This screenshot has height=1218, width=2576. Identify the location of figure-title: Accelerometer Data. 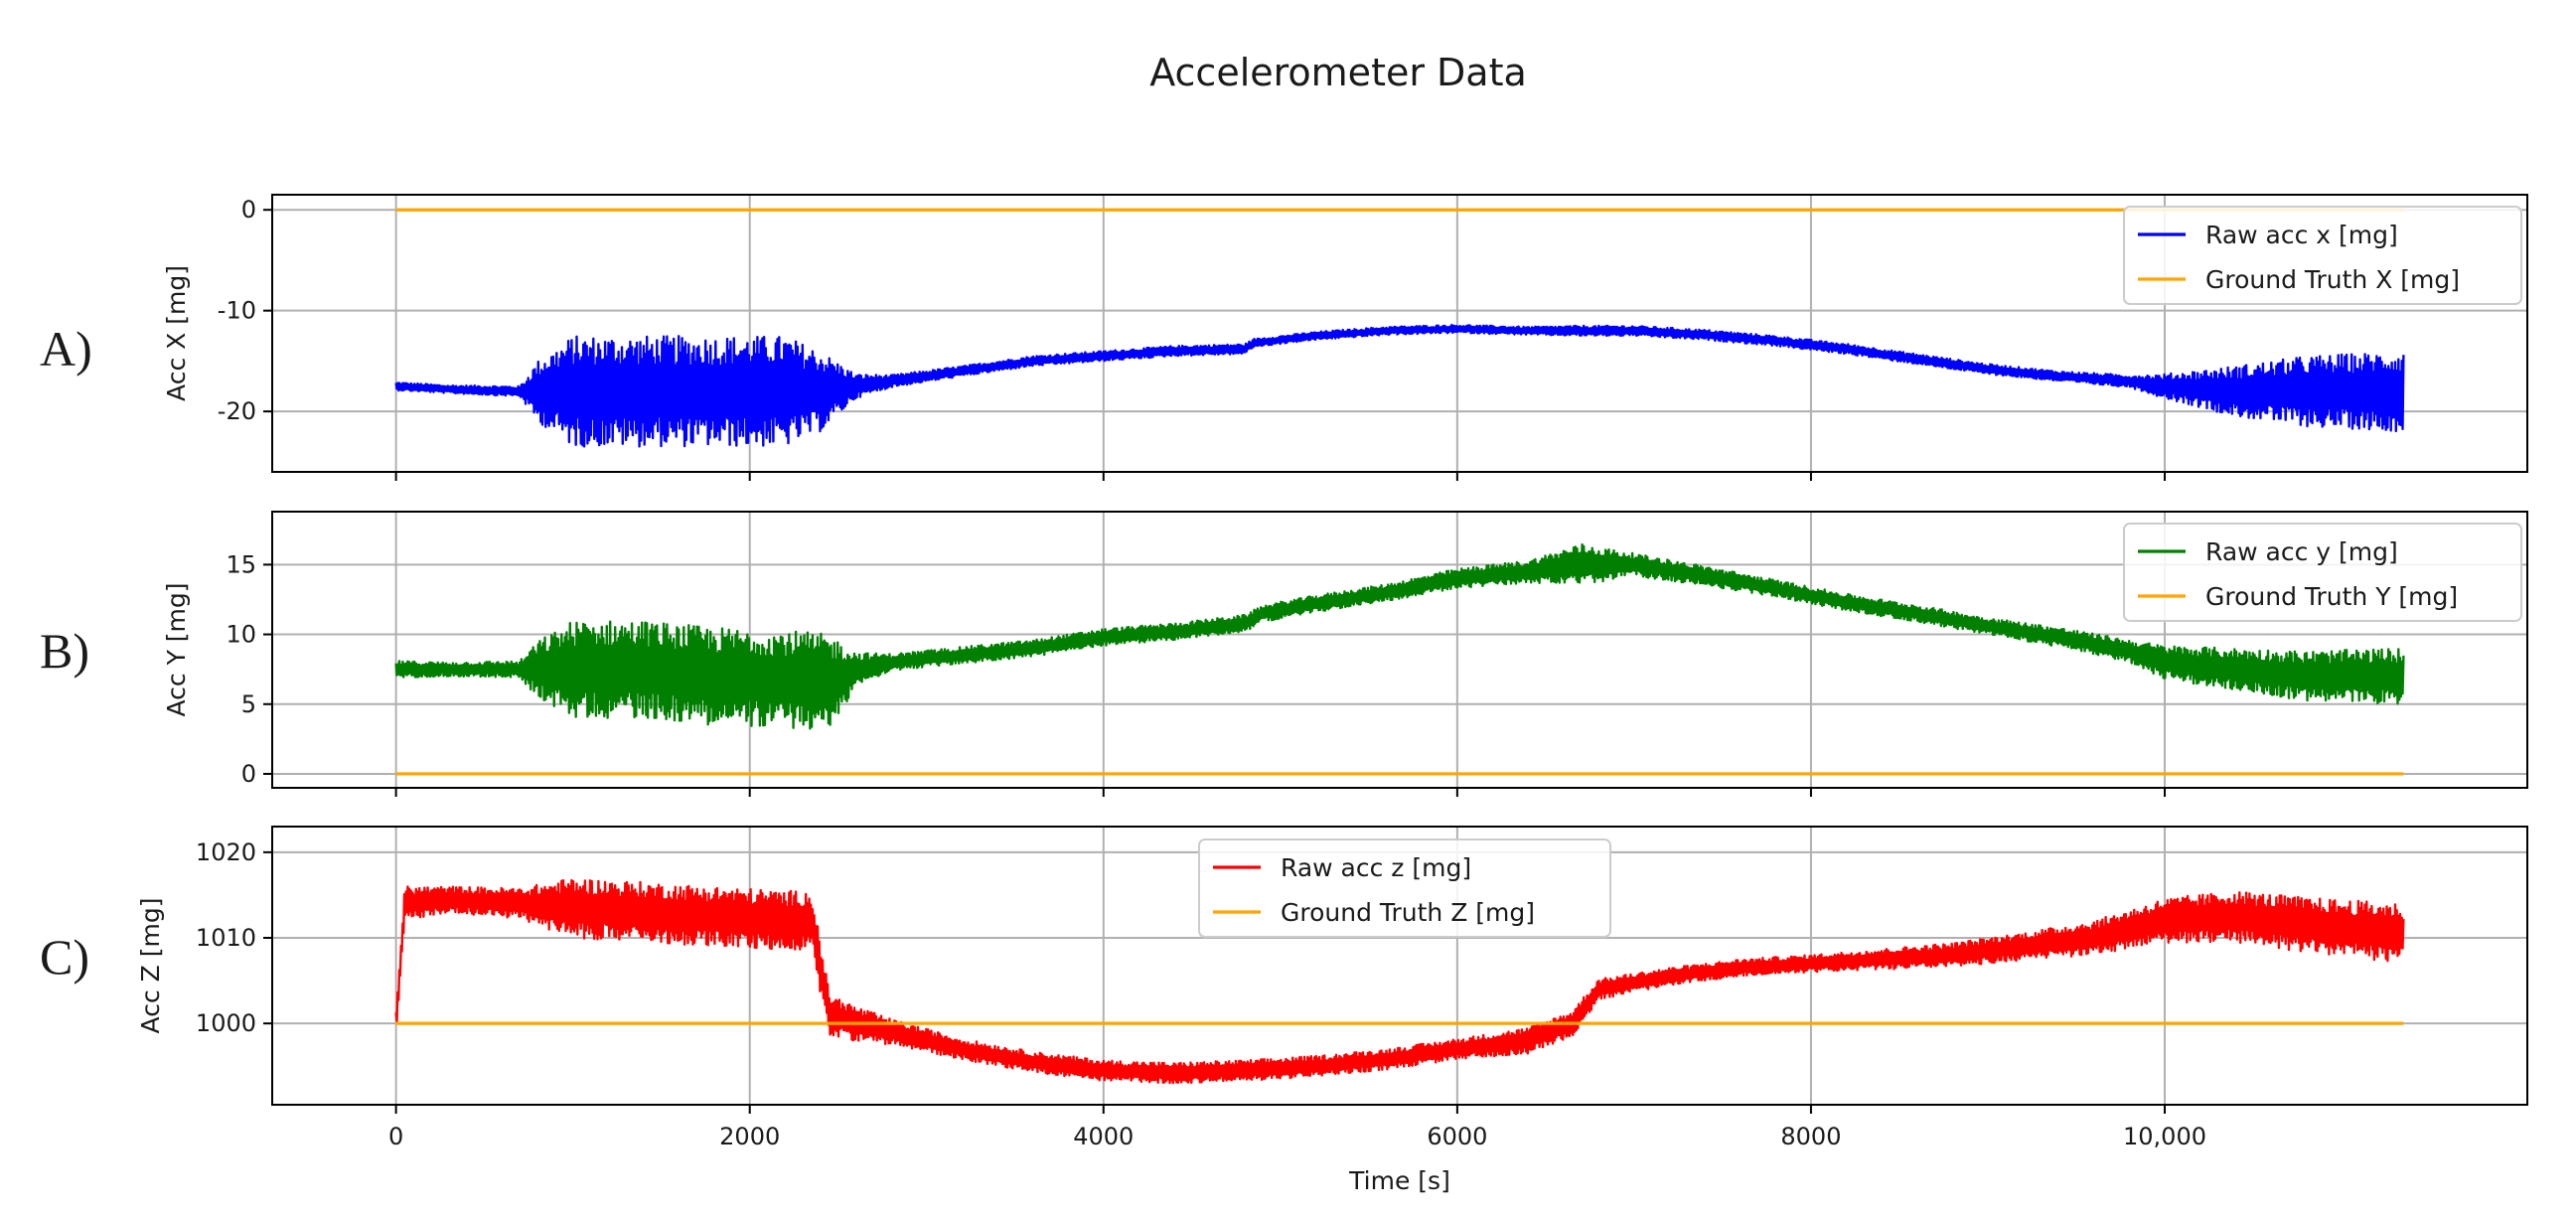
(1338, 73).